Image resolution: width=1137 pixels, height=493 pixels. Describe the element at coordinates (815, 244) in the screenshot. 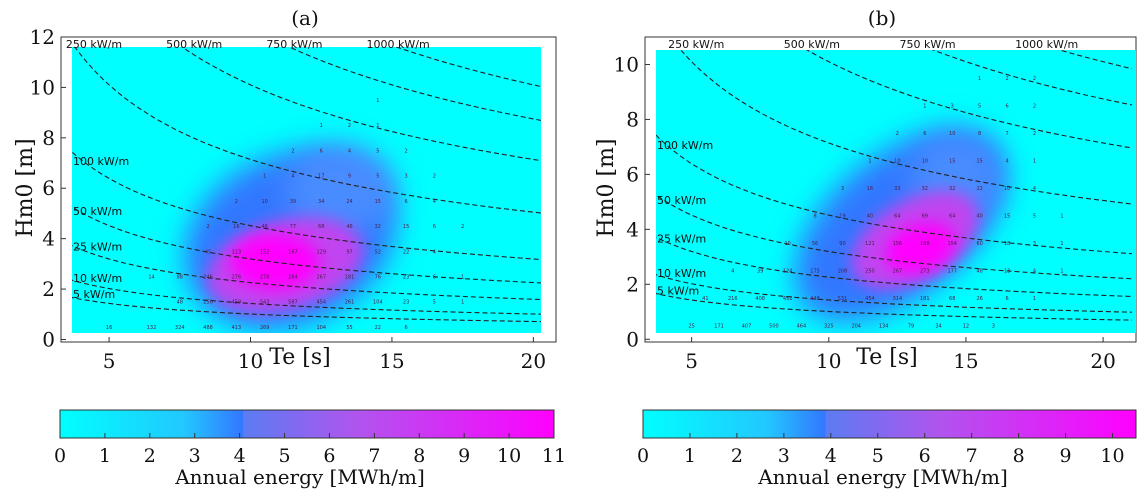

I see `cell-value: 56` at that location.